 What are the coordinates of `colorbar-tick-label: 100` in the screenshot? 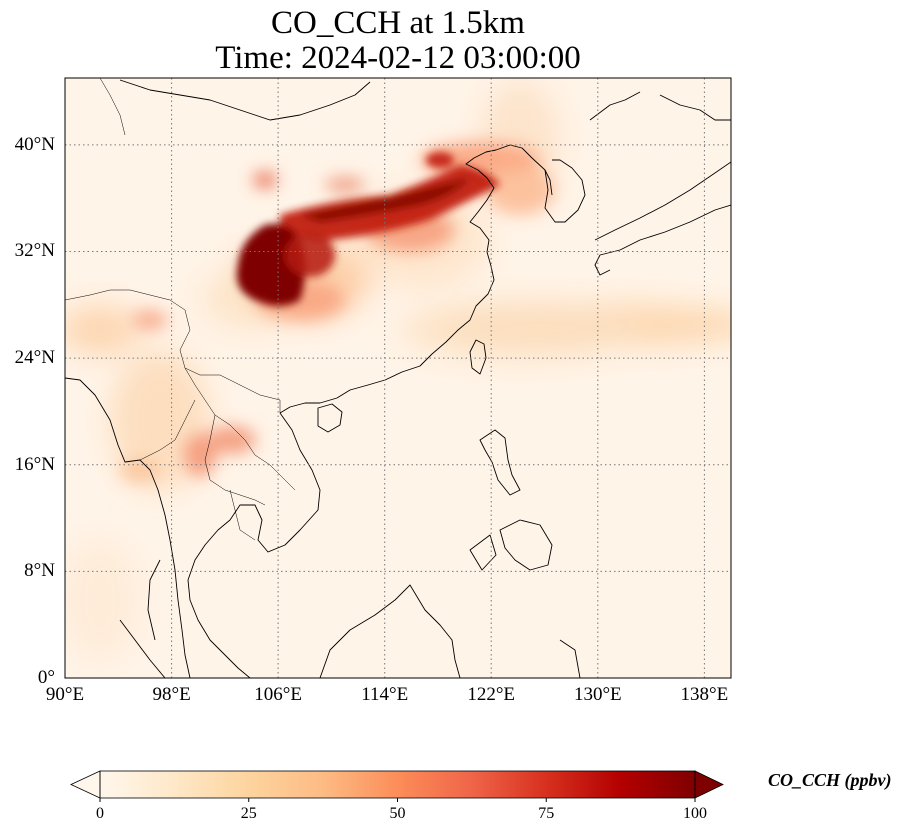 It's located at (695, 813).